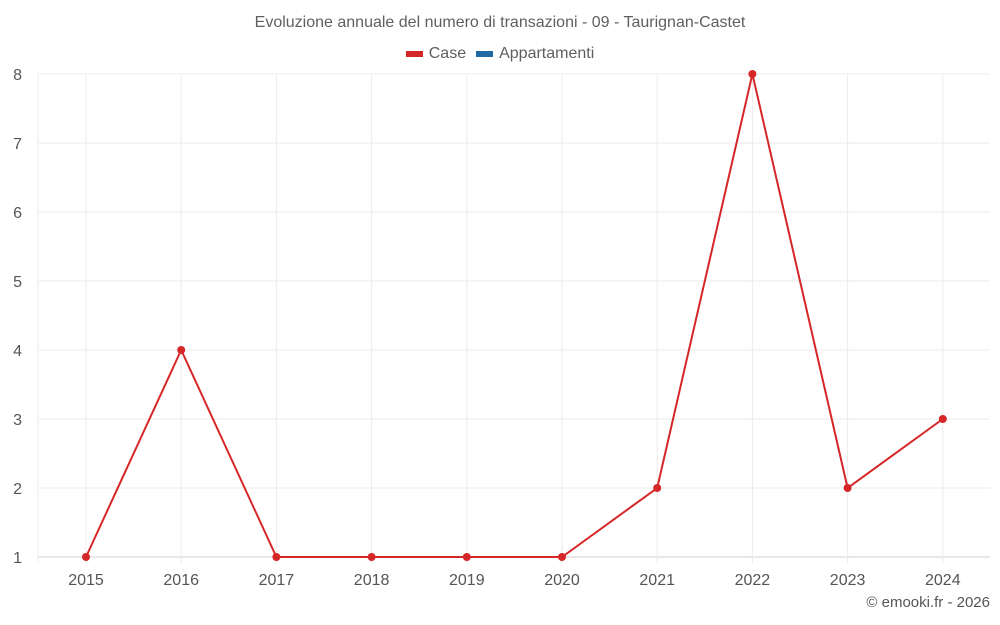  Describe the element at coordinates (17, 420) in the screenshot. I see `y-tick-label: 3` at that location.